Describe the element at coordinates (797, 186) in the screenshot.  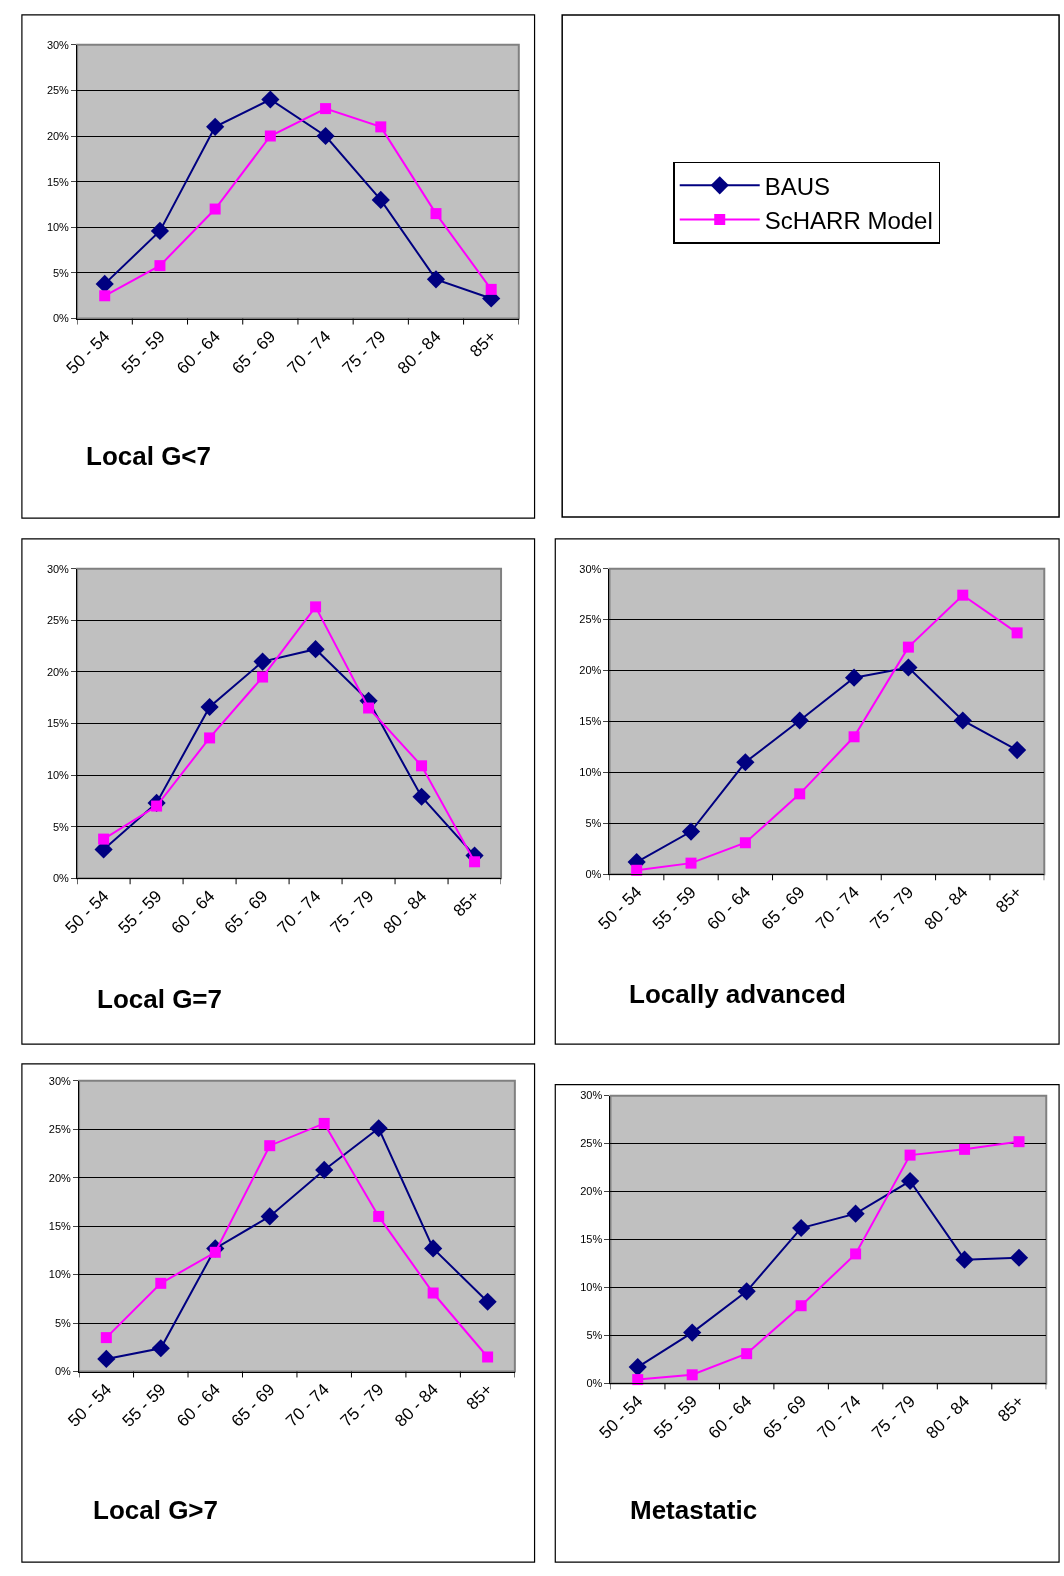
I see `legend-label: BAUS` at that location.